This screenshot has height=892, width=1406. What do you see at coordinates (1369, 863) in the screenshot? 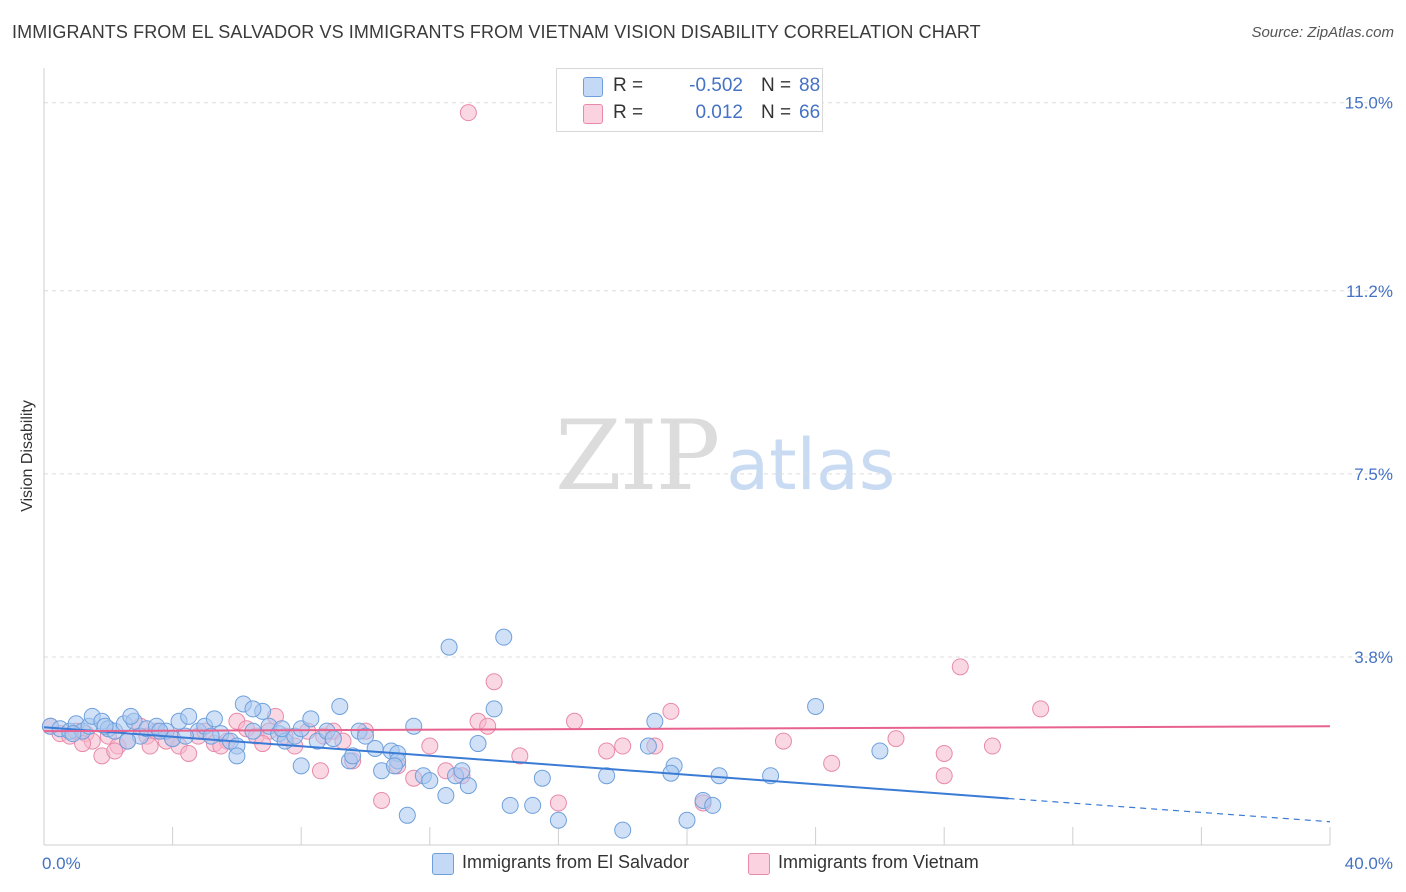
I see `x-tick-label: 40.0%` at bounding box center [1369, 863].